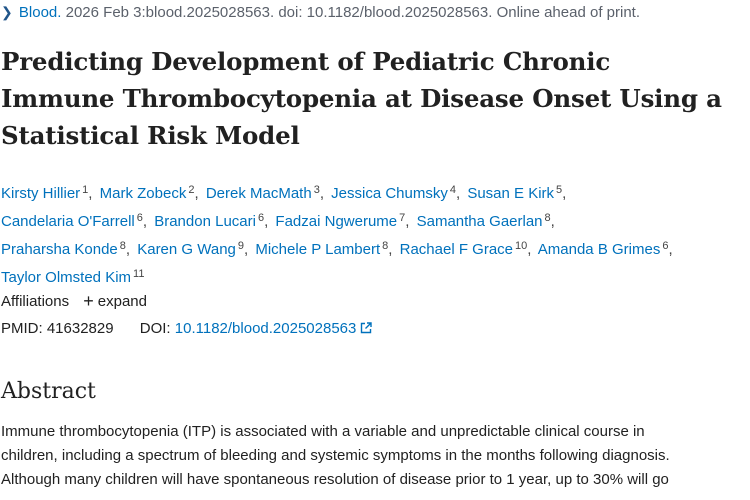  What do you see at coordinates (521, 246) in the screenshot?
I see `affiliation-number: 10` at bounding box center [521, 246].